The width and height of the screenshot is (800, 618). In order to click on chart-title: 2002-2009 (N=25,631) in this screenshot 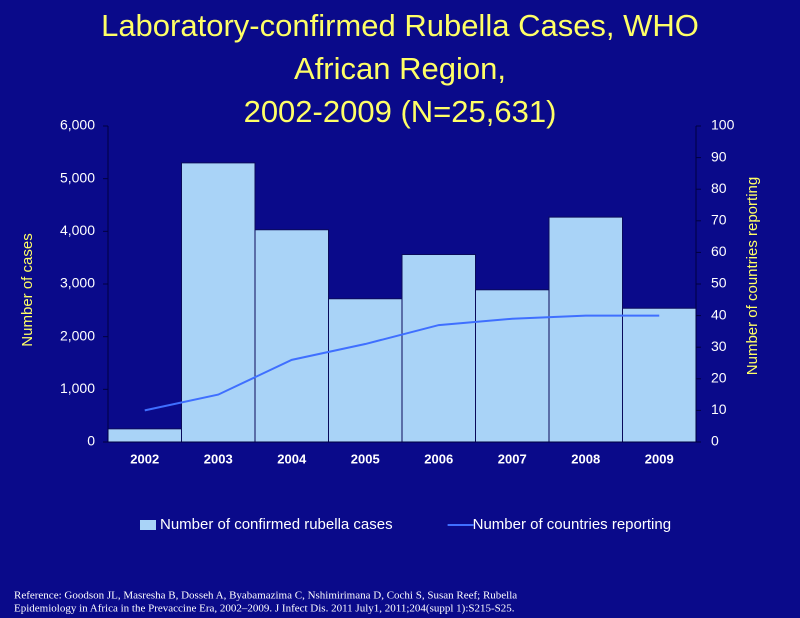, I will do `click(400, 111)`.